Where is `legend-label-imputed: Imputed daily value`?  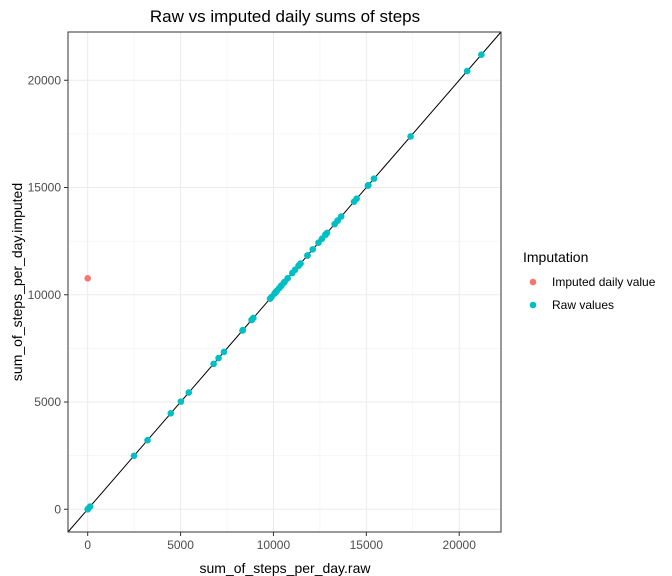
legend-label-imputed: Imputed daily value is located at coordinates (604, 282).